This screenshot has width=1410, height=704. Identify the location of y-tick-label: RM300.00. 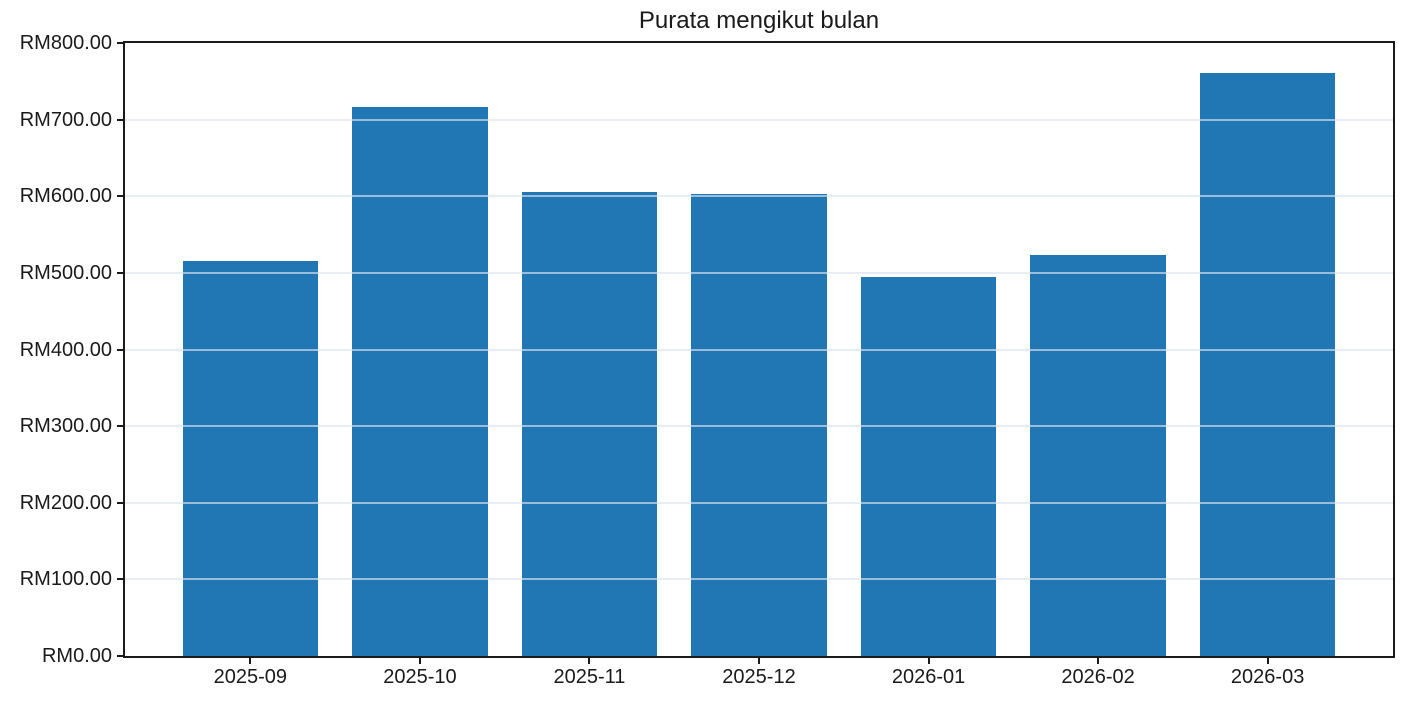
(65, 426).